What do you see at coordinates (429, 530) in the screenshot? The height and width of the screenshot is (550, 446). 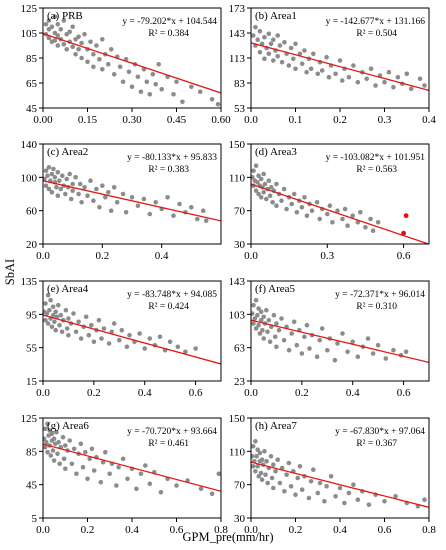 I see `x-tick-label: 0.8` at bounding box center [429, 530].